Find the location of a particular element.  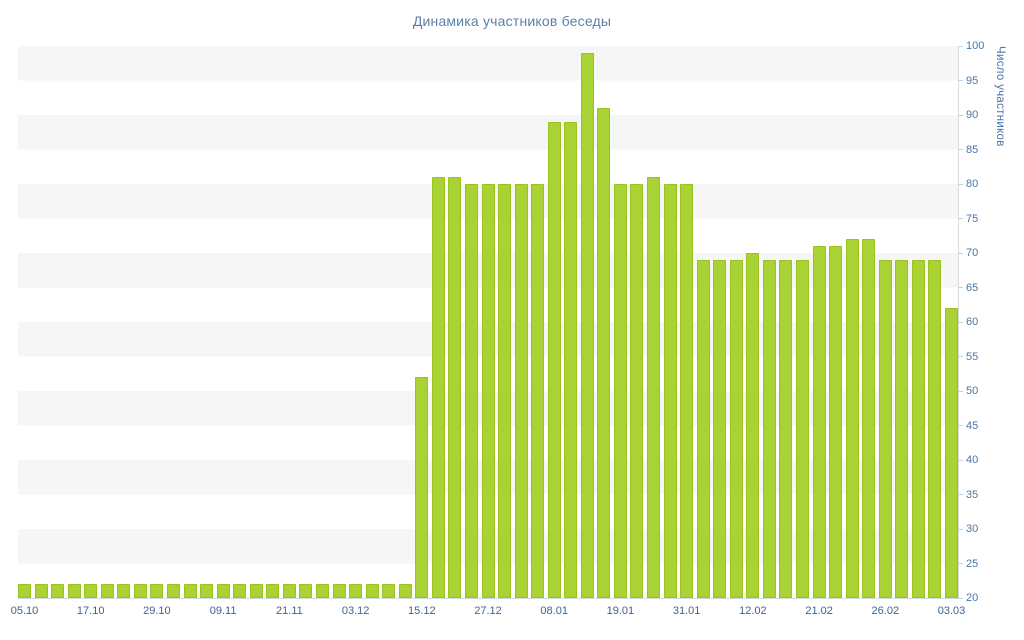

x-axis-tick-label: 17.10 is located at coordinates (90, 611).